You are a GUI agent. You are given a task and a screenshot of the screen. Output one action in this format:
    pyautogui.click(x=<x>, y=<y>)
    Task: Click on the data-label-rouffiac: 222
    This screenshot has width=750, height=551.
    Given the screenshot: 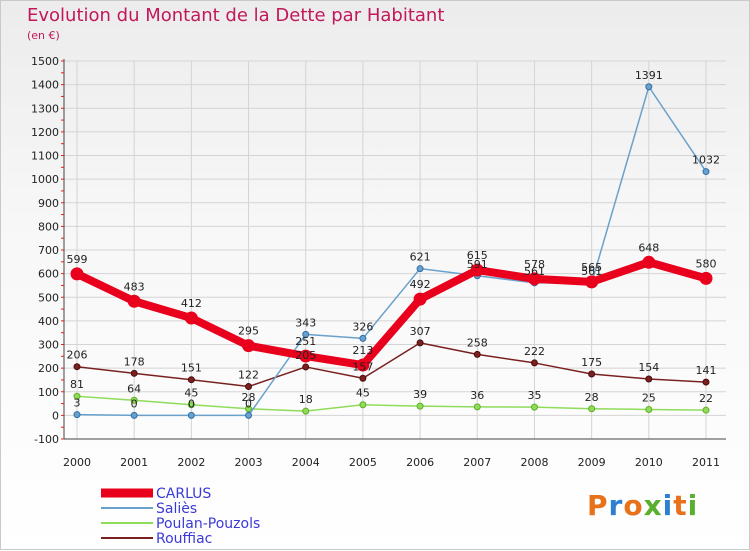 What is the action you would take?
    pyautogui.click(x=534, y=351)
    